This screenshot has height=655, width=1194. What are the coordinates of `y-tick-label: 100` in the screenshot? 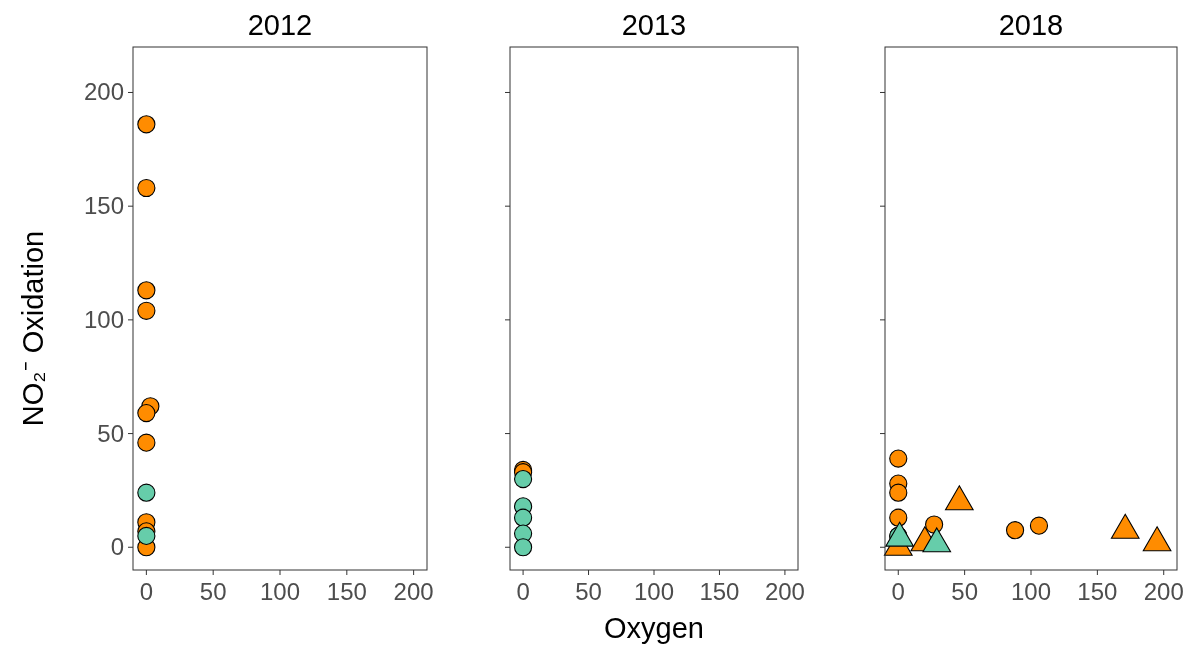 It's located at (103, 319).